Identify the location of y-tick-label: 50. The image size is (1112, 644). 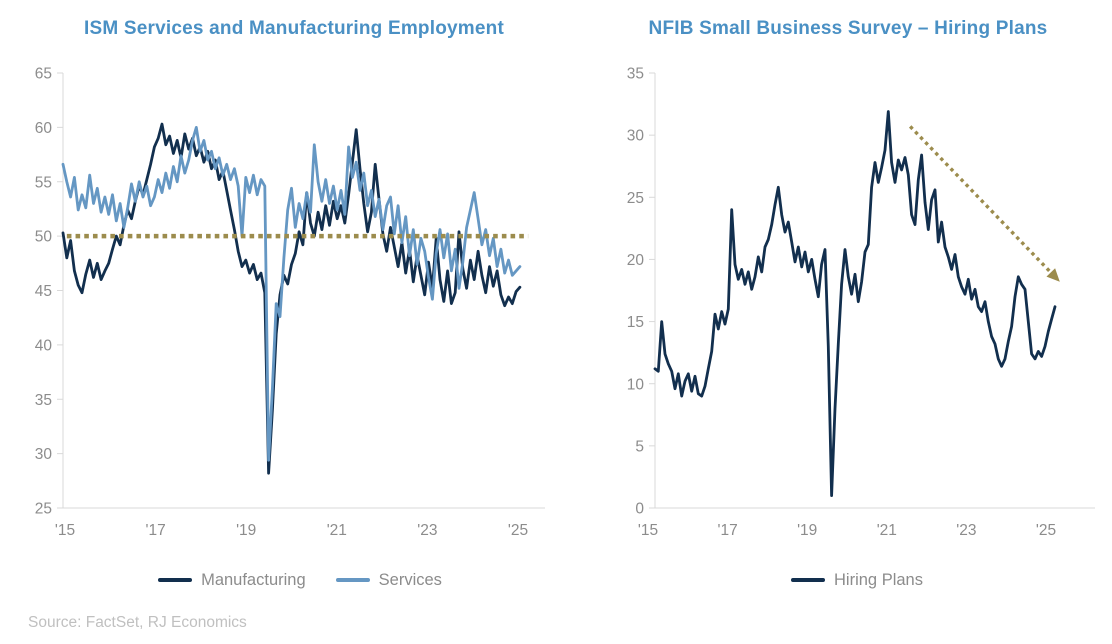
(44, 237).